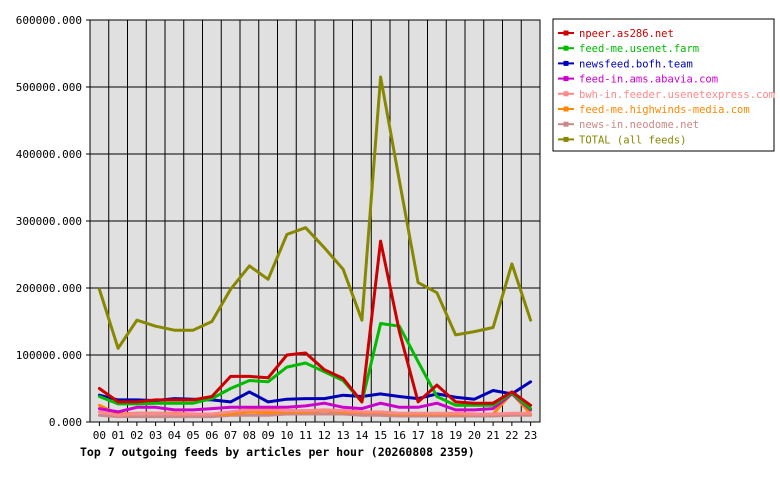  Describe the element at coordinates (511, 435) in the screenshot. I see `x-tick-label: 22` at that location.